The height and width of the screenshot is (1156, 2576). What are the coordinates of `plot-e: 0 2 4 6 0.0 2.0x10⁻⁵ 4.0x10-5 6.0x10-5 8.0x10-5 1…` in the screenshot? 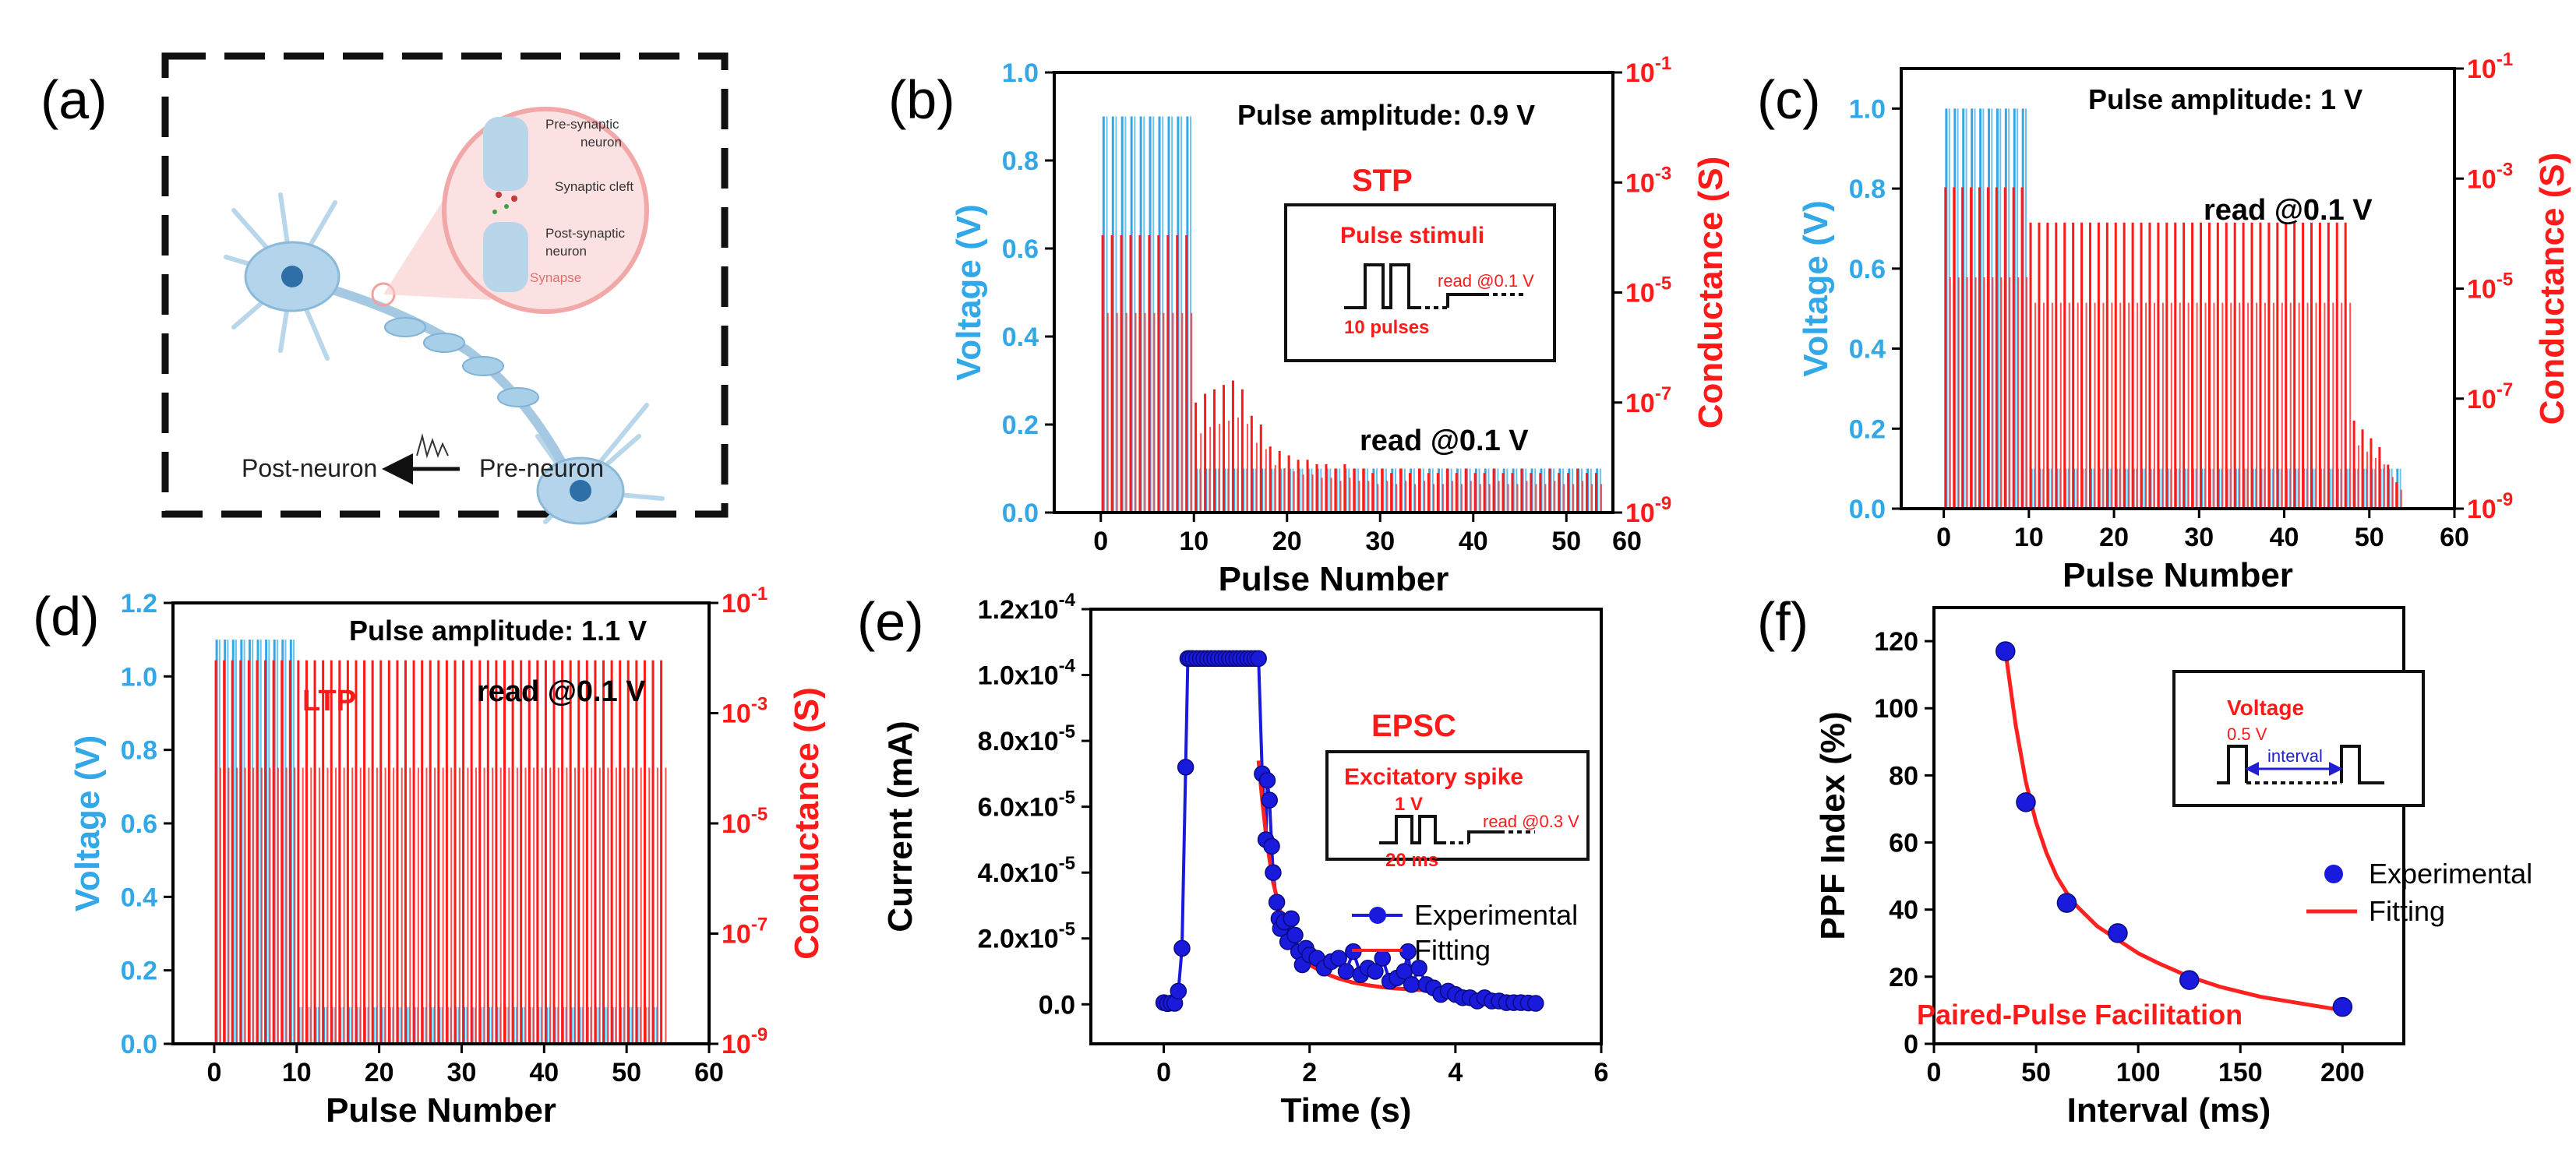 It's located at (1244, 860).